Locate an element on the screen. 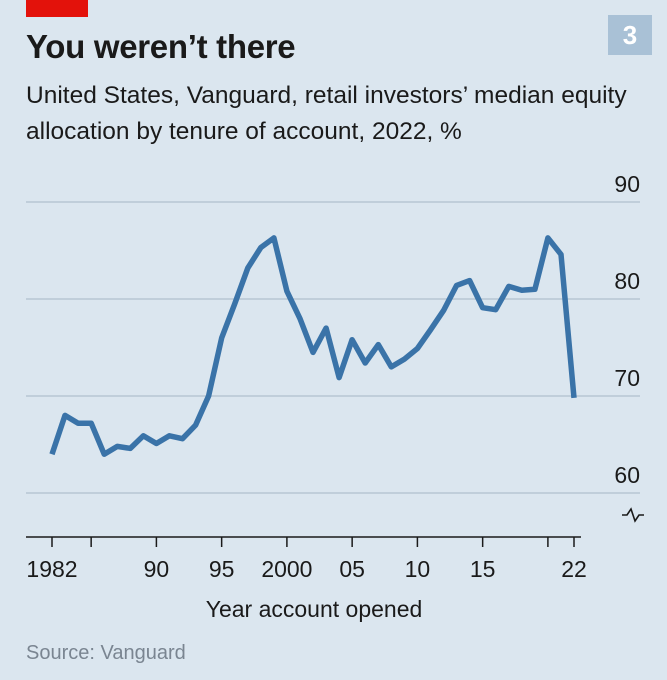 The height and width of the screenshot is (680, 667). x-tick-label: 95 is located at coordinates (222, 569).